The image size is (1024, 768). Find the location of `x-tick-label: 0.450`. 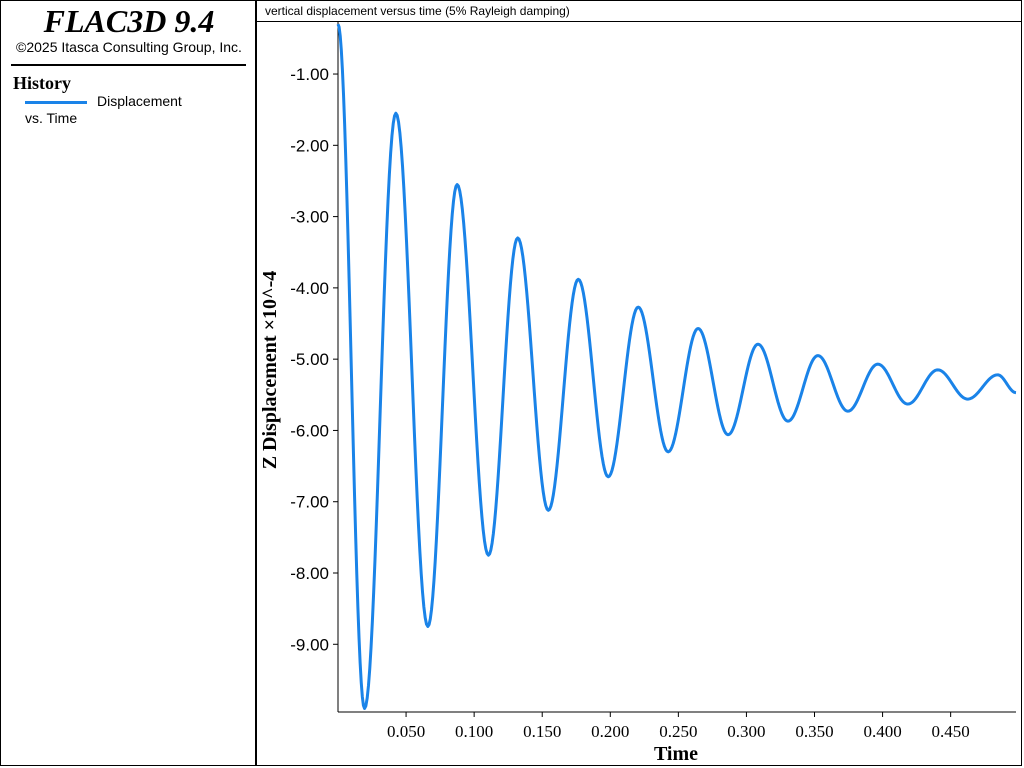

x-tick-label: 0.450 is located at coordinates (951, 731).